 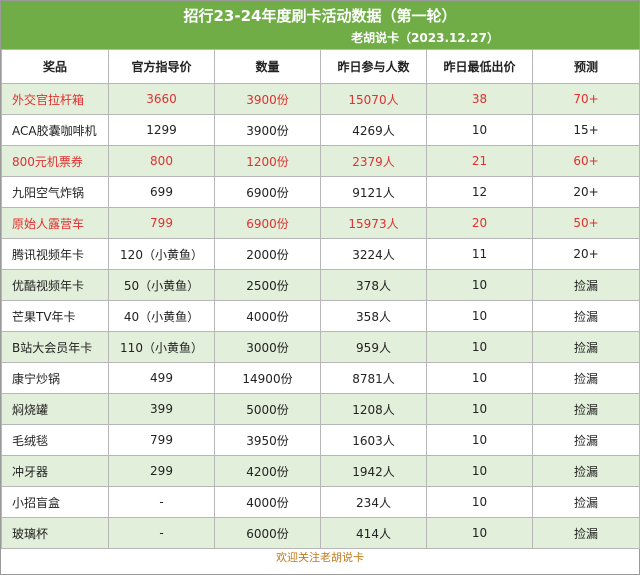 I want to click on table-cell: 15070人, so click(x=373, y=99).